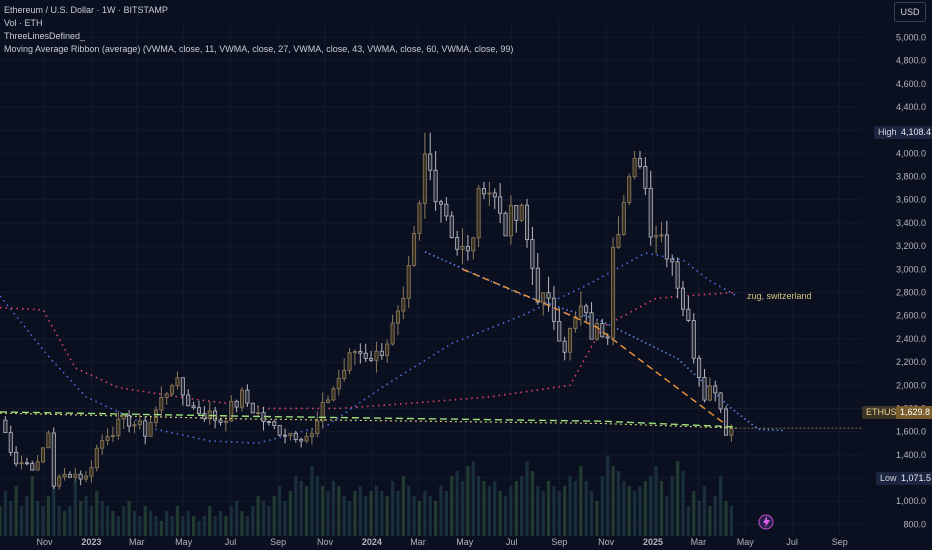  I want to click on volume-indicator-label: Vol · ETH, so click(23, 23).